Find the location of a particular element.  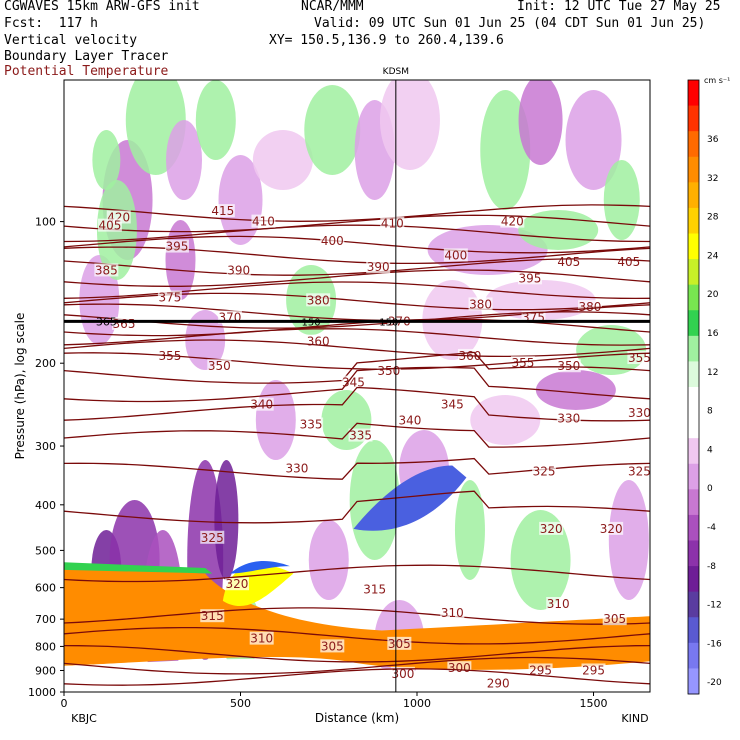

colorbar-label: 36 is located at coordinates (713, 140).